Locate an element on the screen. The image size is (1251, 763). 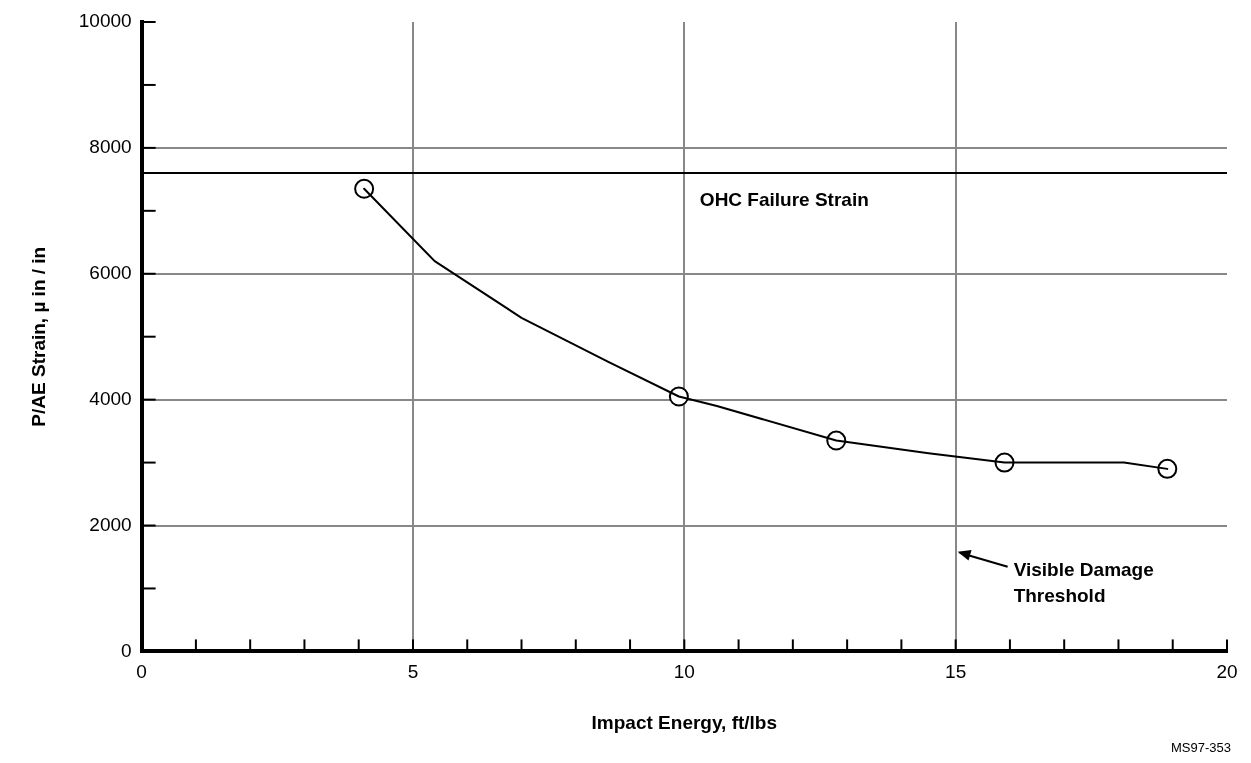
y-tick-label: 4000 is located at coordinates (110, 398).